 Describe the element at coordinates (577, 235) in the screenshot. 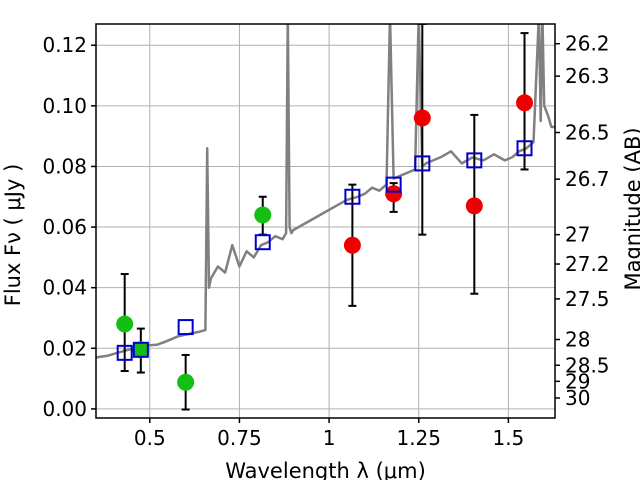

I see `y2-tick-label: 27` at that location.